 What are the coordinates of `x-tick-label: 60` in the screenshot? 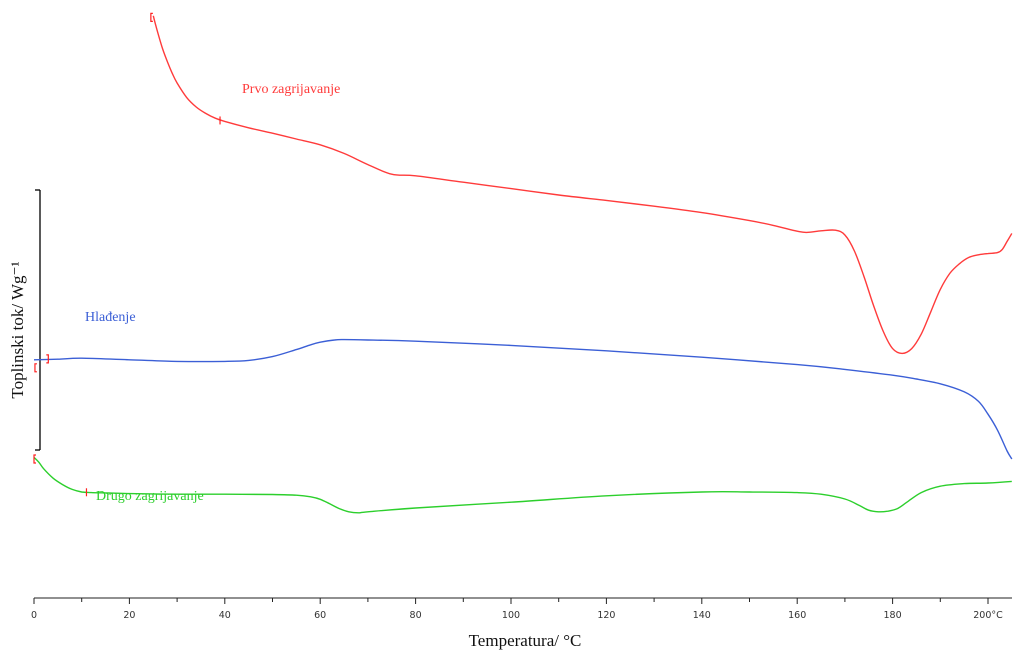 It's located at (320, 615).